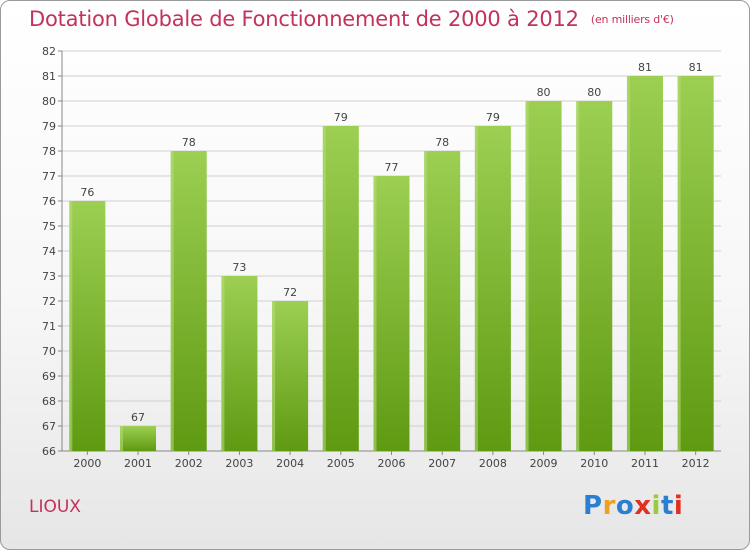 The width and height of the screenshot is (750, 550). I want to click on y-tick-label: 74, so click(49, 251).